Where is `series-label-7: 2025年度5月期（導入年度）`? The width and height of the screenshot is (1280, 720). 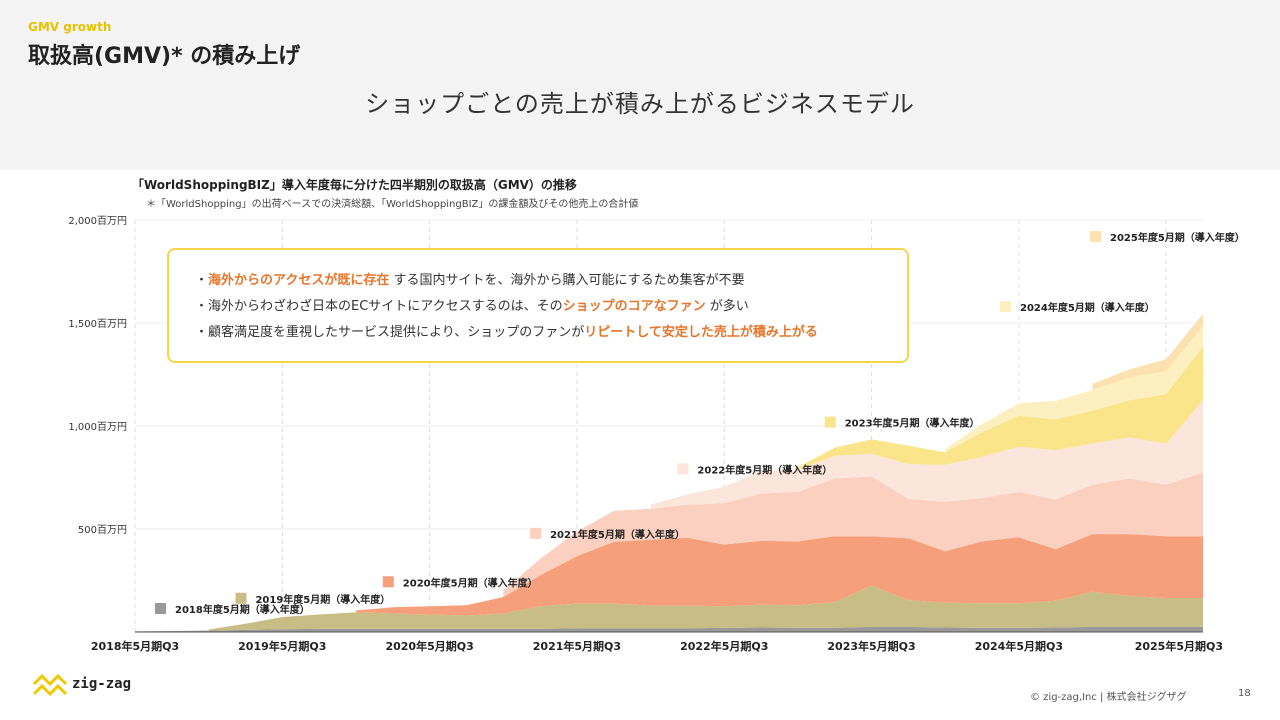 series-label-7: 2025年度5月期（導入年度） is located at coordinates (1177, 237).